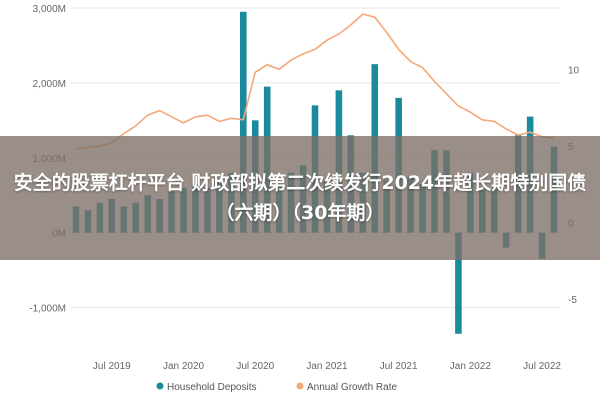 This screenshot has height=400, width=600. What do you see at coordinates (255, 366) in the screenshot?
I see `x-tick-label: Jul 2020` at bounding box center [255, 366].